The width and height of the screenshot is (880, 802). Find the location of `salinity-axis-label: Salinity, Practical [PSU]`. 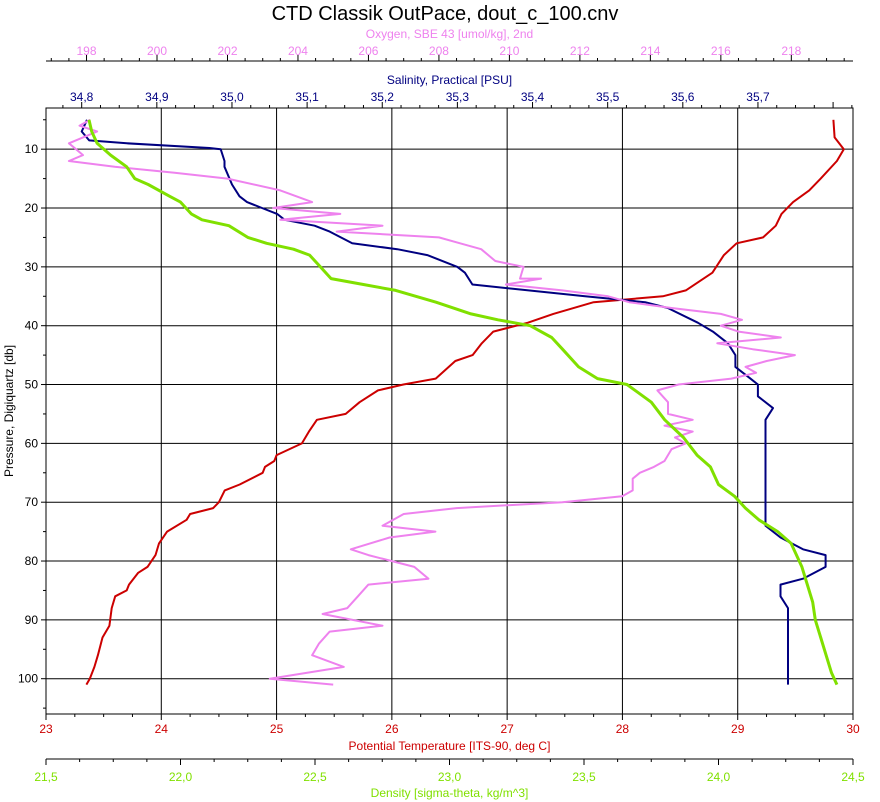

salinity-axis-label: Salinity, Practical [PSU] is located at coordinates (449, 80).